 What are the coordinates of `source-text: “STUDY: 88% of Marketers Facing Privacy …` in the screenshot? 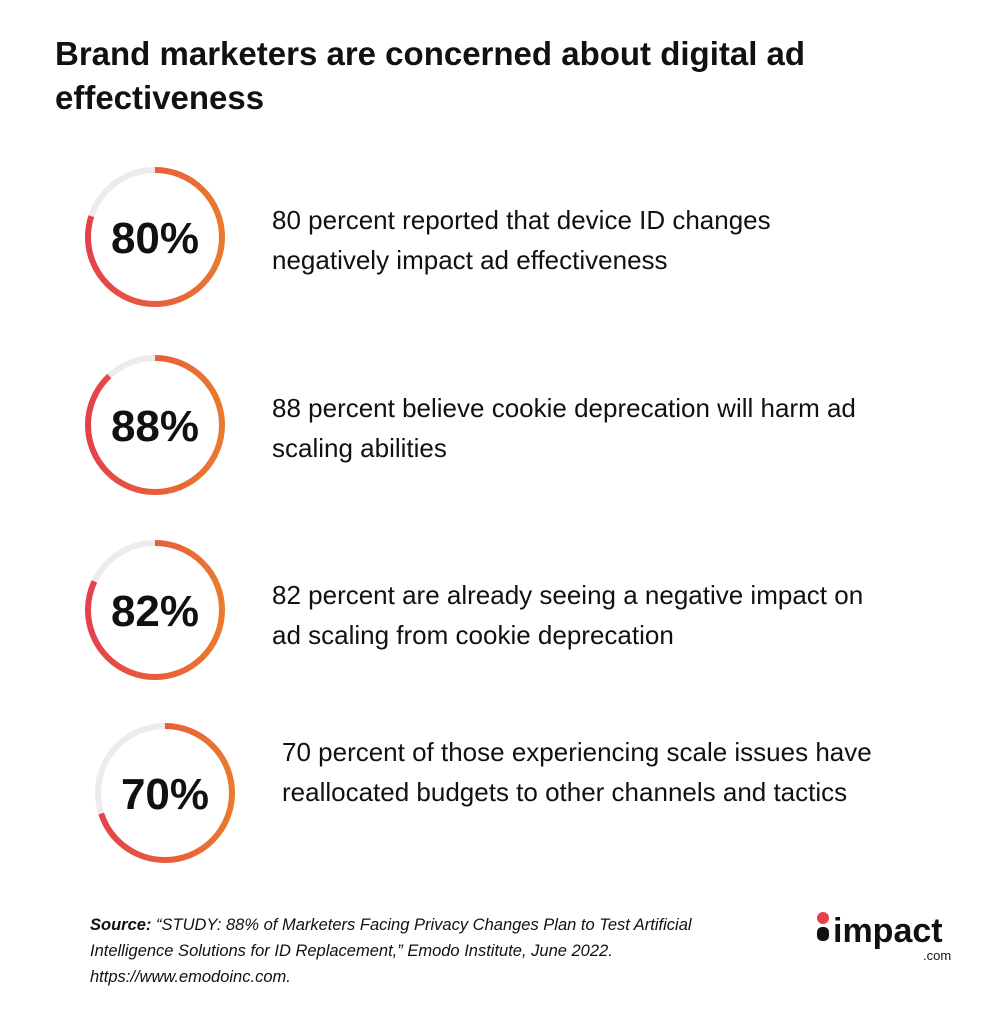 It's located at (391, 951).